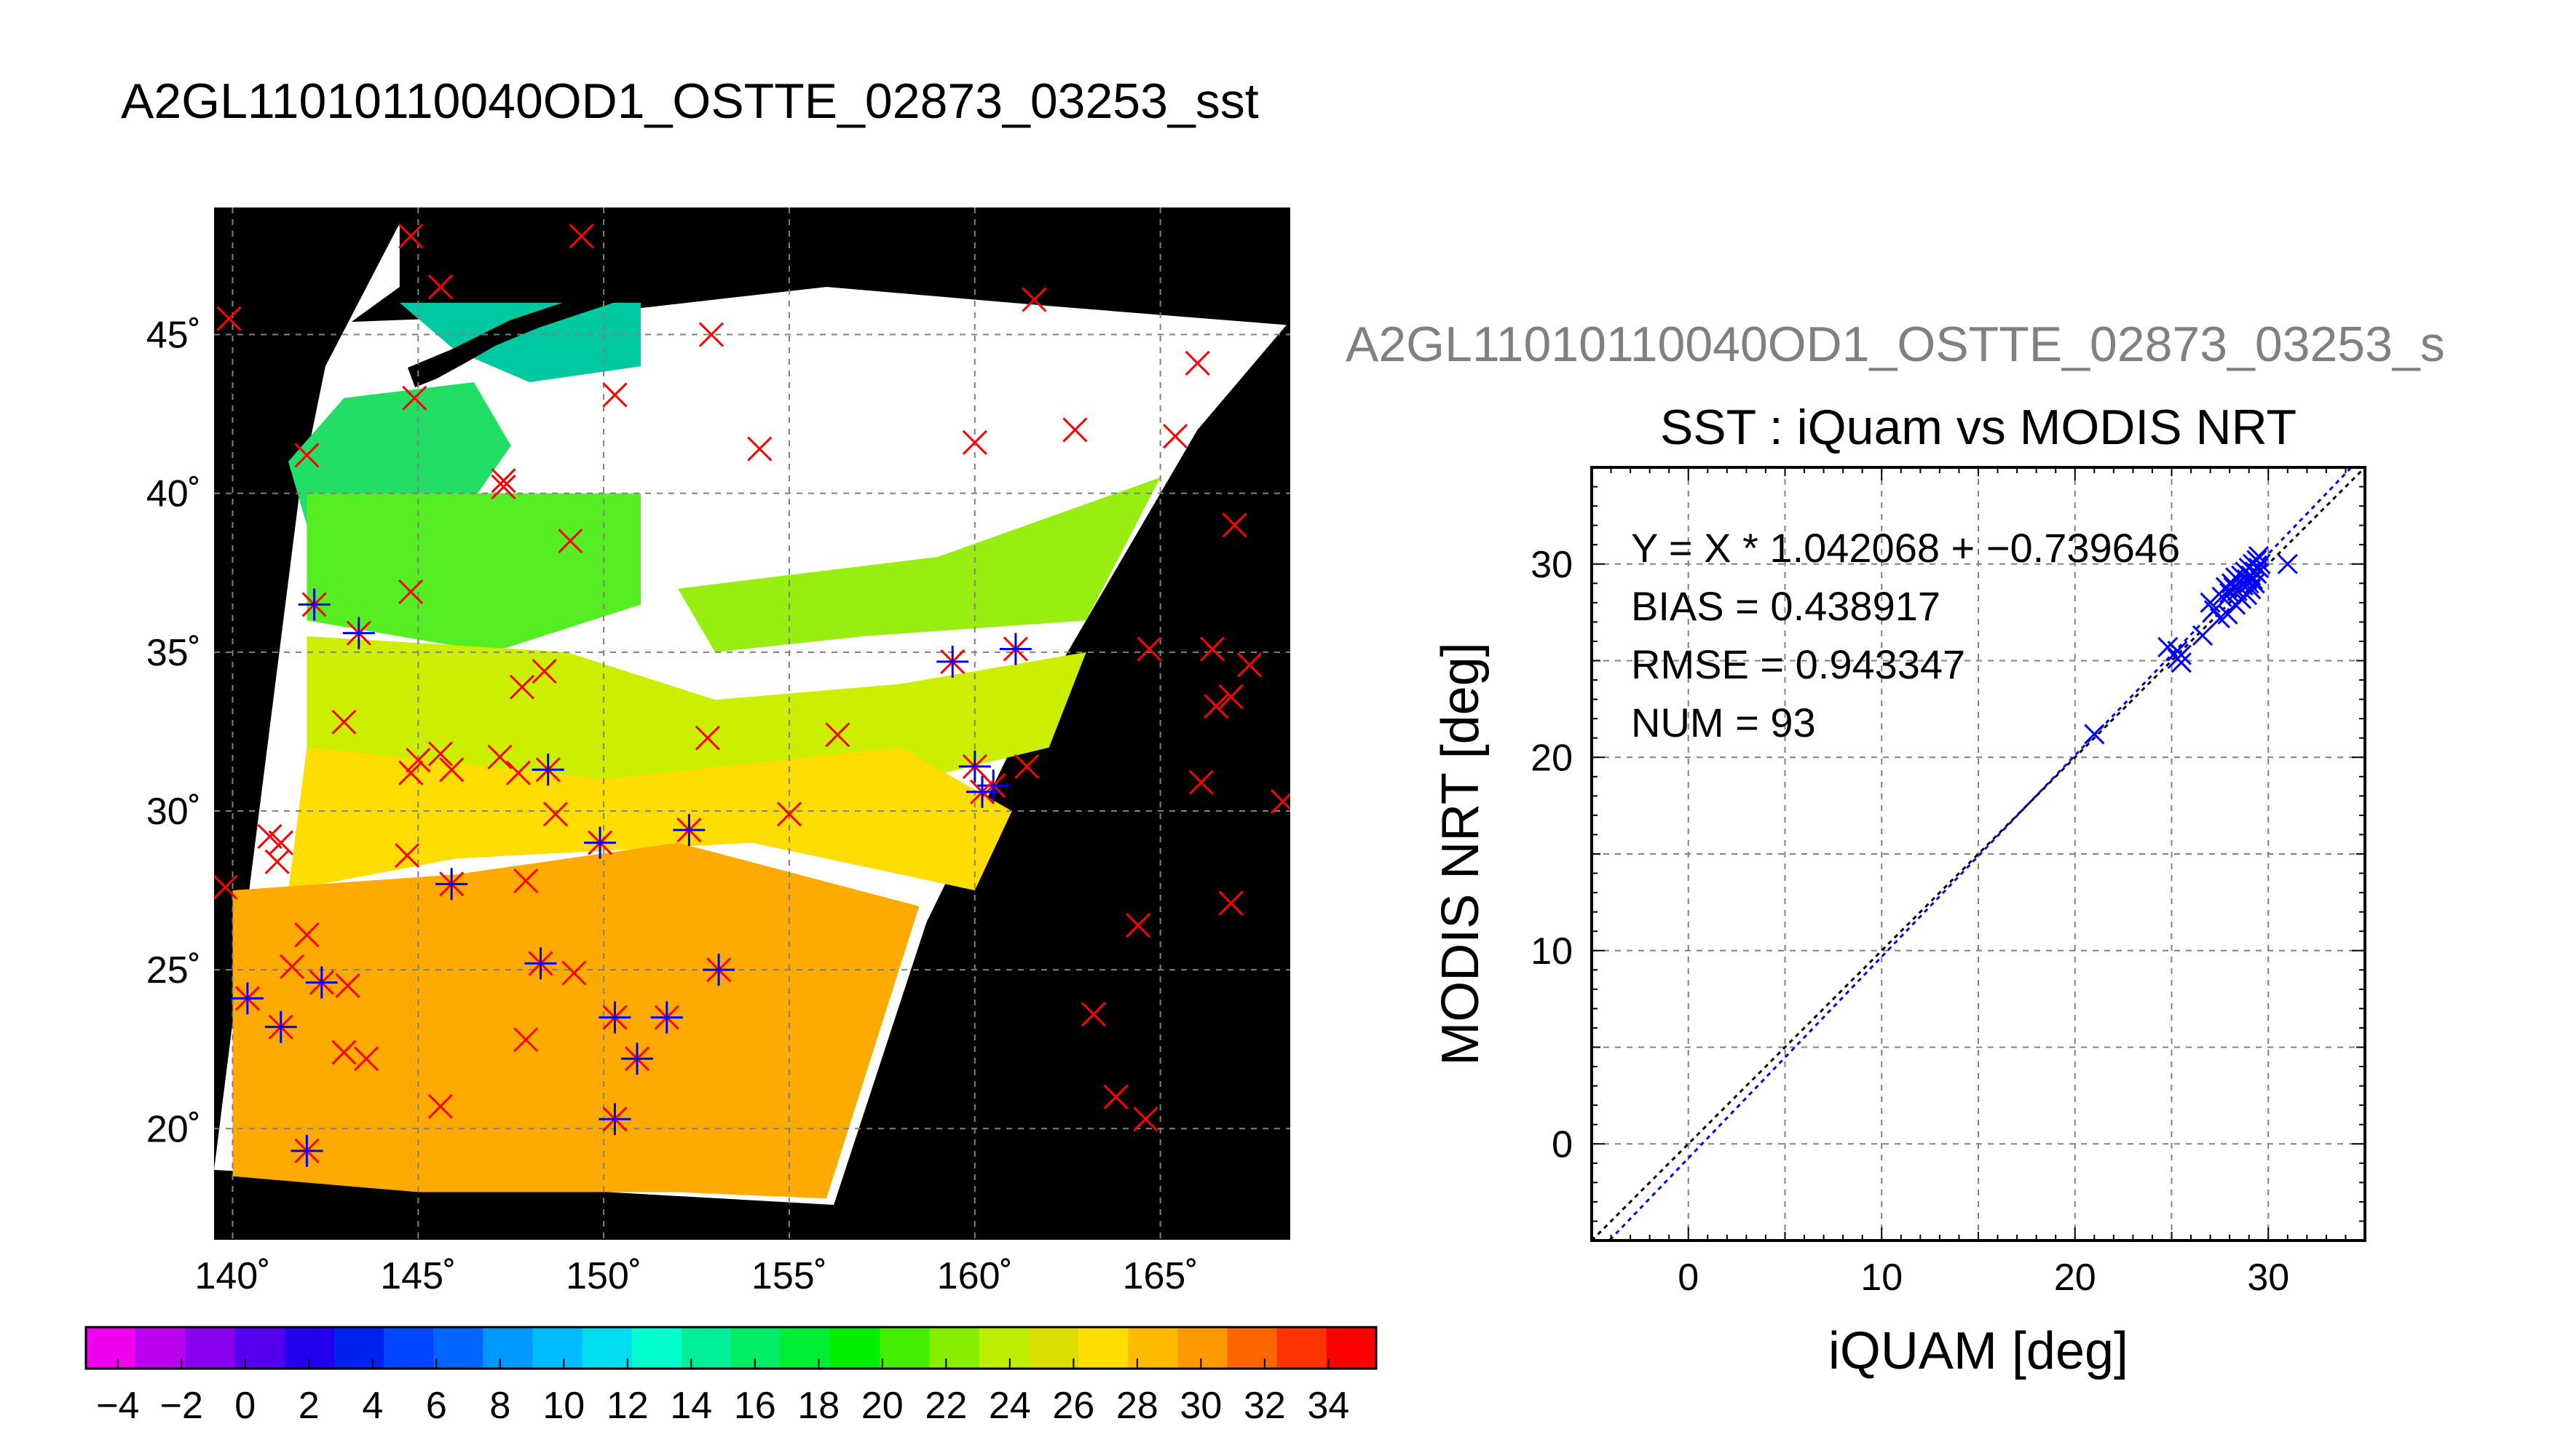 Image resolution: width=2555 pixels, height=1456 pixels. I want to click on scatter-x-tick-label: 10, so click(1881, 1278).